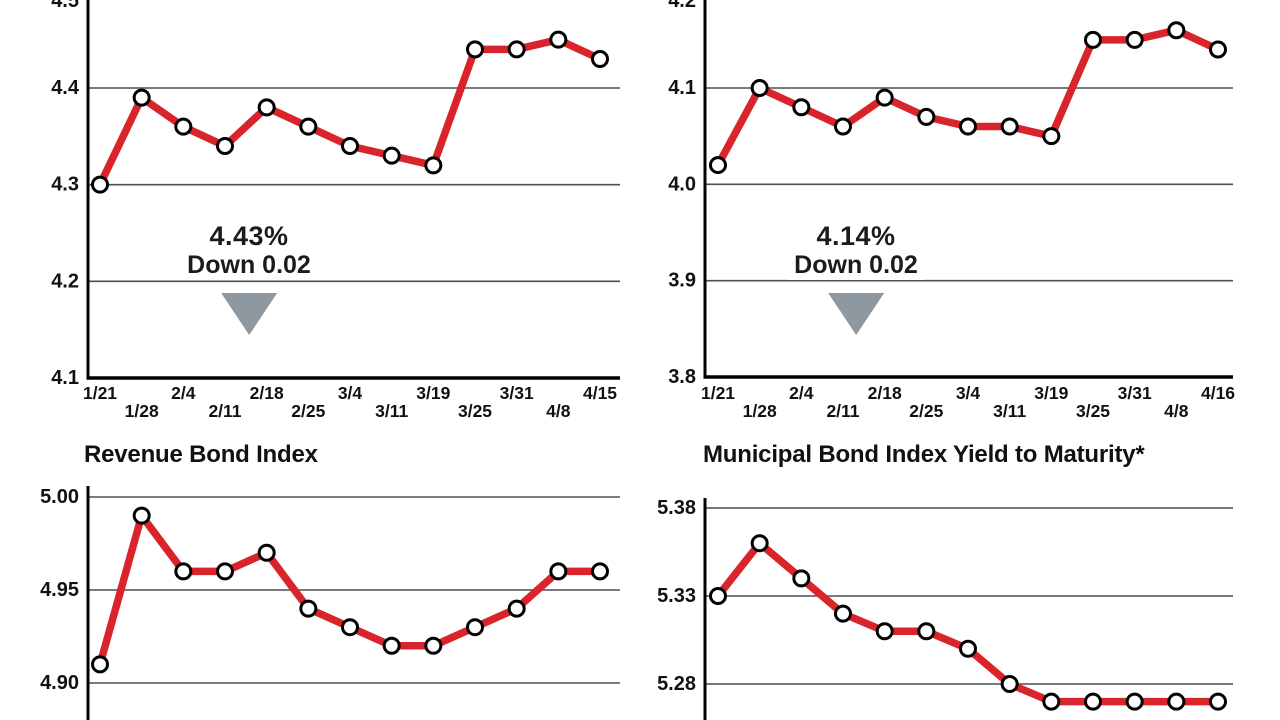  What do you see at coordinates (676, 596) in the screenshot?
I see `y-tick-label: 5.33` at bounding box center [676, 596].